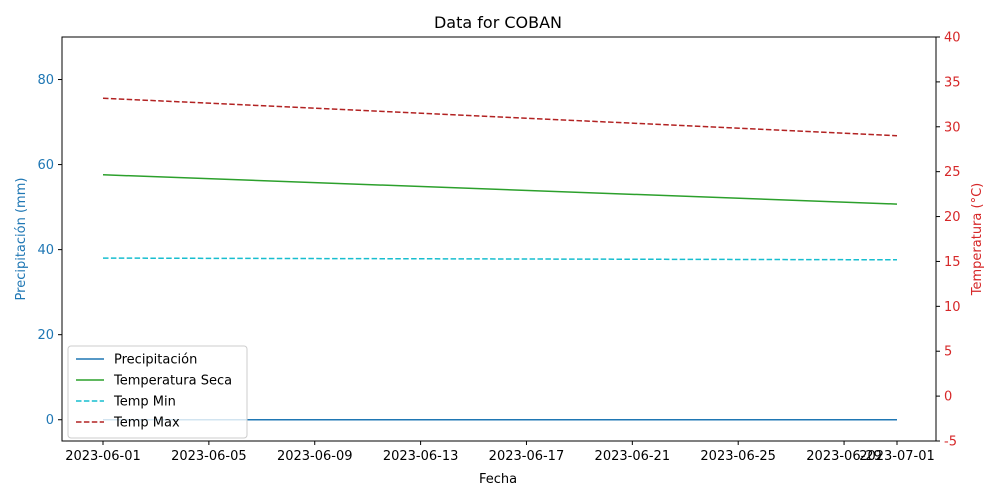 This screenshot has width=1000, height=500. What do you see at coordinates (103, 456) in the screenshot?
I see `x-tick-label: 2023-06-01` at bounding box center [103, 456].